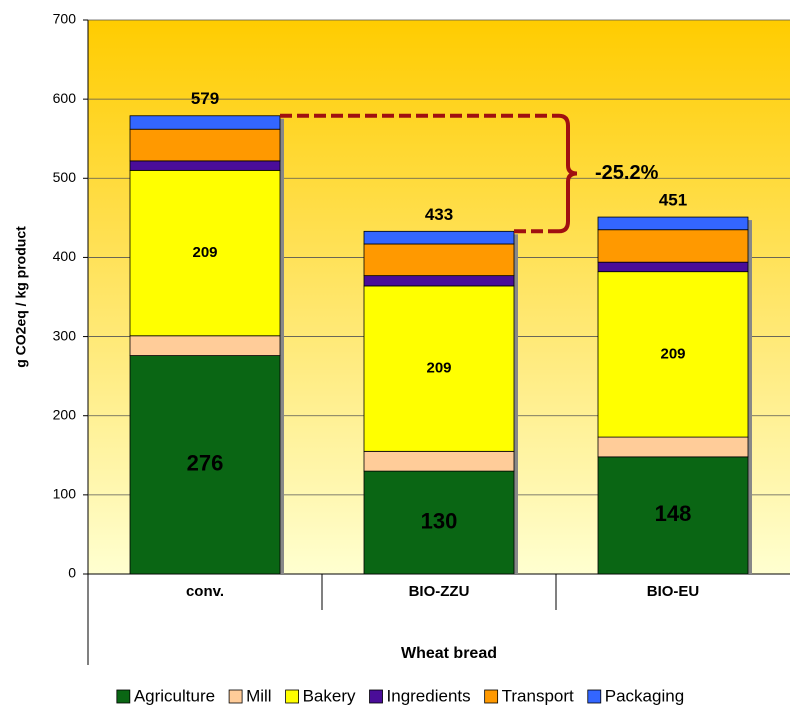  What do you see at coordinates (65, 177) in the screenshot?
I see `y-tick-label: 500` at bounding box center [65, 177].